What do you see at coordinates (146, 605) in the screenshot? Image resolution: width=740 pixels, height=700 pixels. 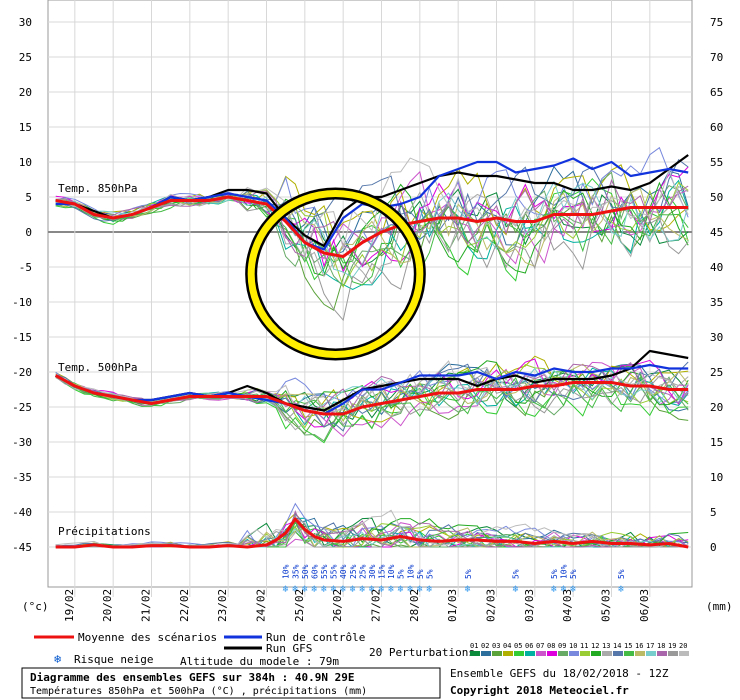 I see `date-label: 21/02` at bounding box center [146, 605].